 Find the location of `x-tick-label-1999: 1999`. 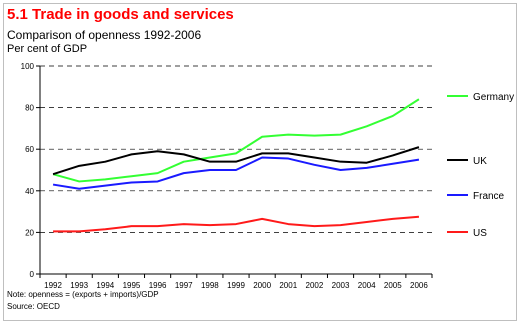

x-tick-label-1999: 1999 is located at coordinates (236, 285).